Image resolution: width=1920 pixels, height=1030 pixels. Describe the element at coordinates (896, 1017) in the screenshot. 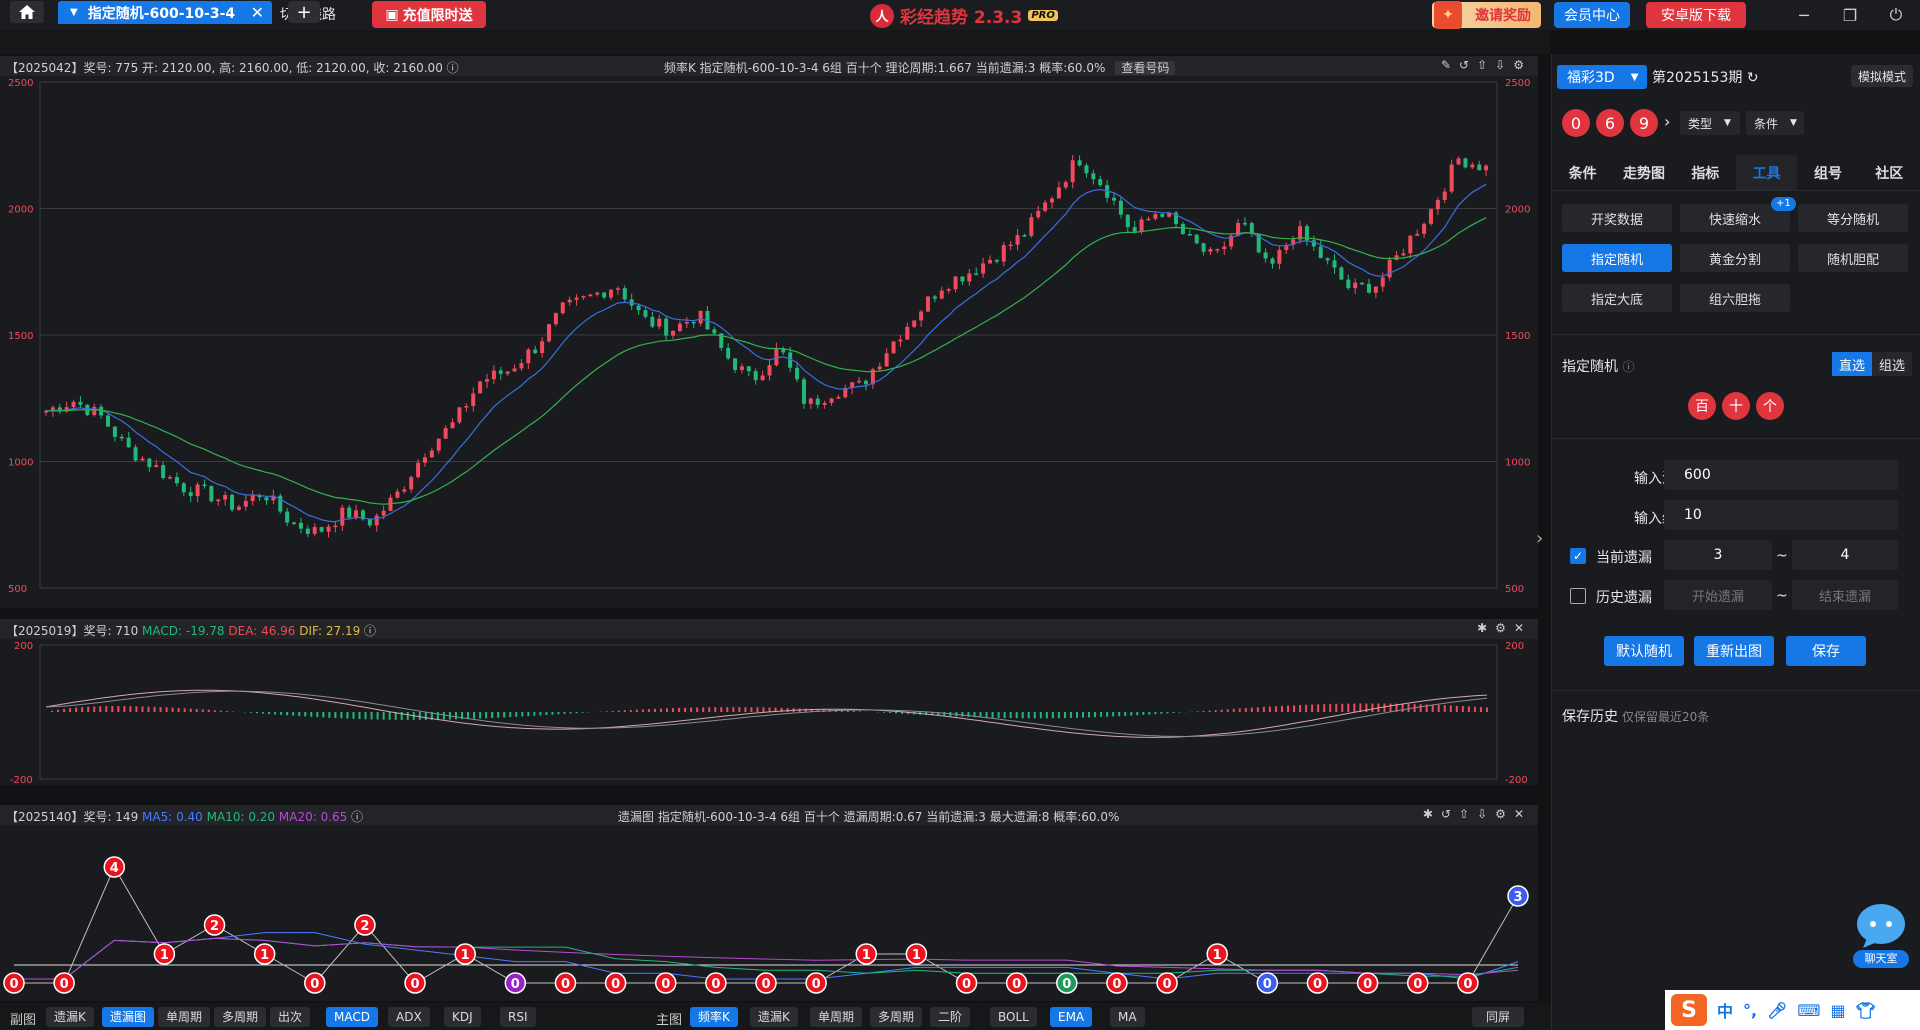

I see `main-chart-button: 多周期` at that location.